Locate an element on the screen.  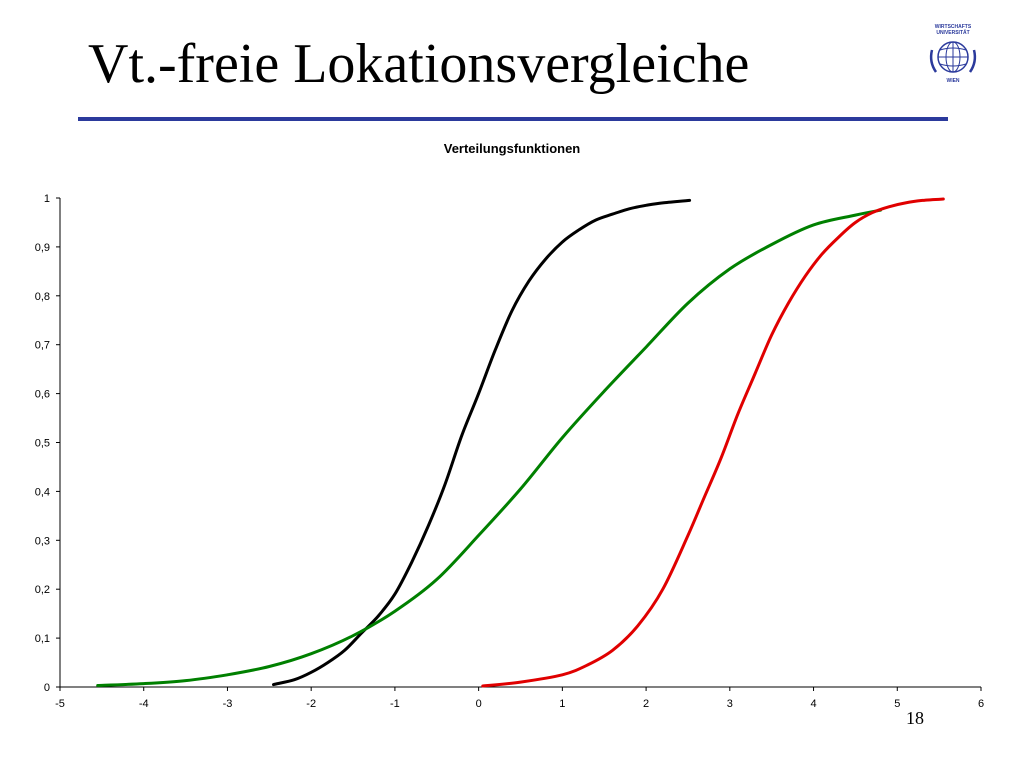
x-tick-label: -3 is located at coordinates (228, 704).